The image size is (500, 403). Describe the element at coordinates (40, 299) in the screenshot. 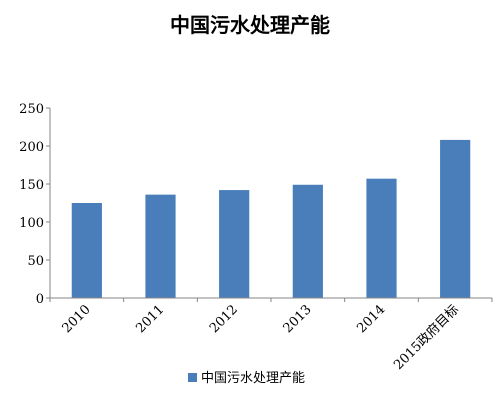

I see `y-tick-label: 0` at that location.